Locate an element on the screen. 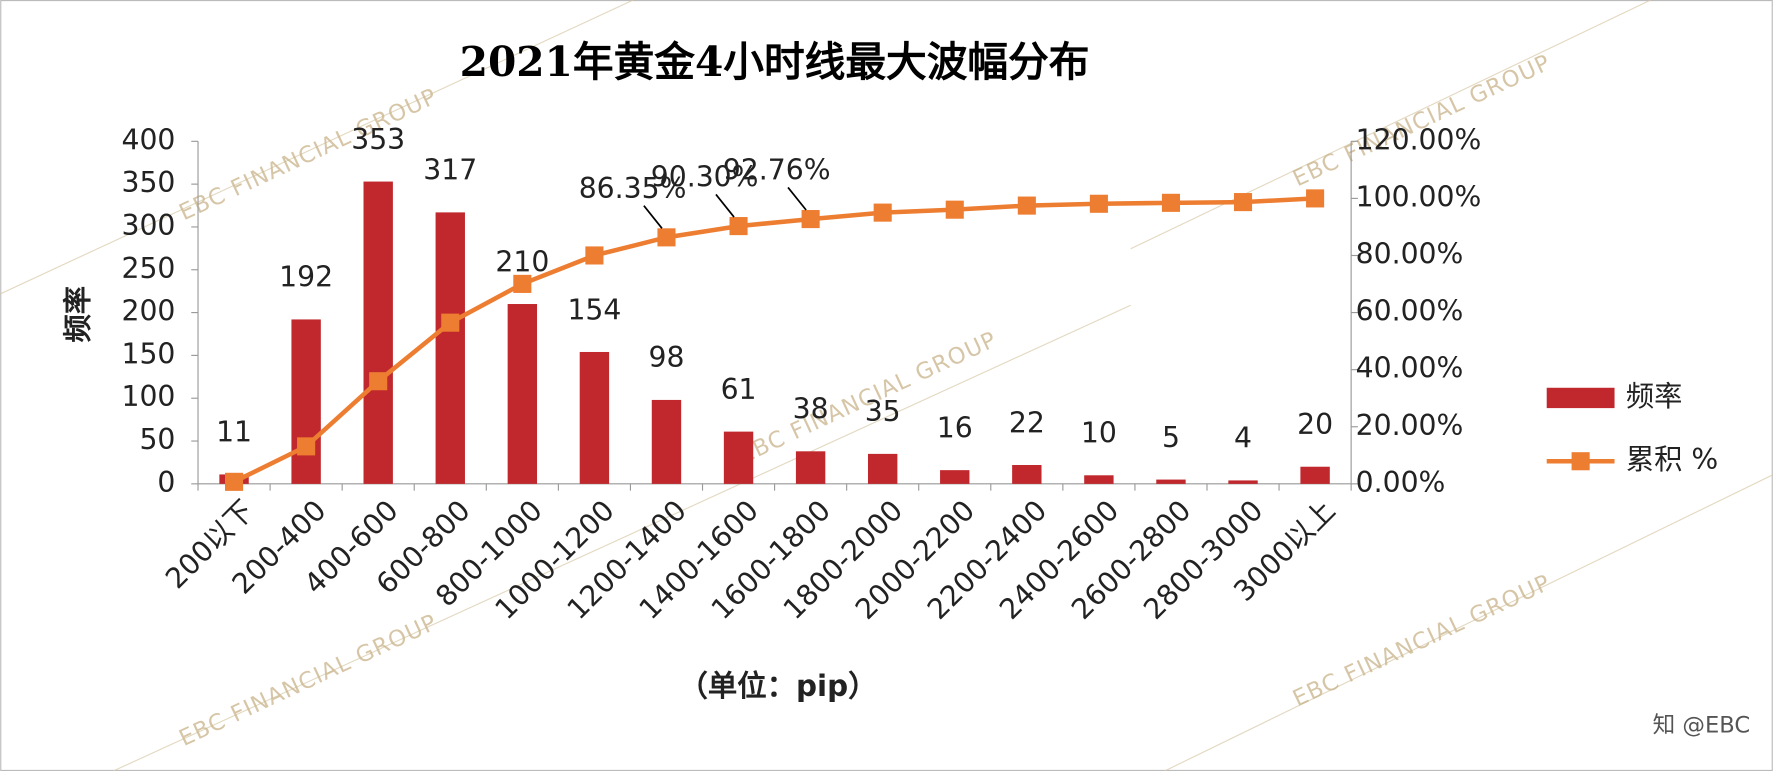 The width and height of the screenshot is (1773, 771). y-tick-label: 0 is located at coordinates (166, 482).